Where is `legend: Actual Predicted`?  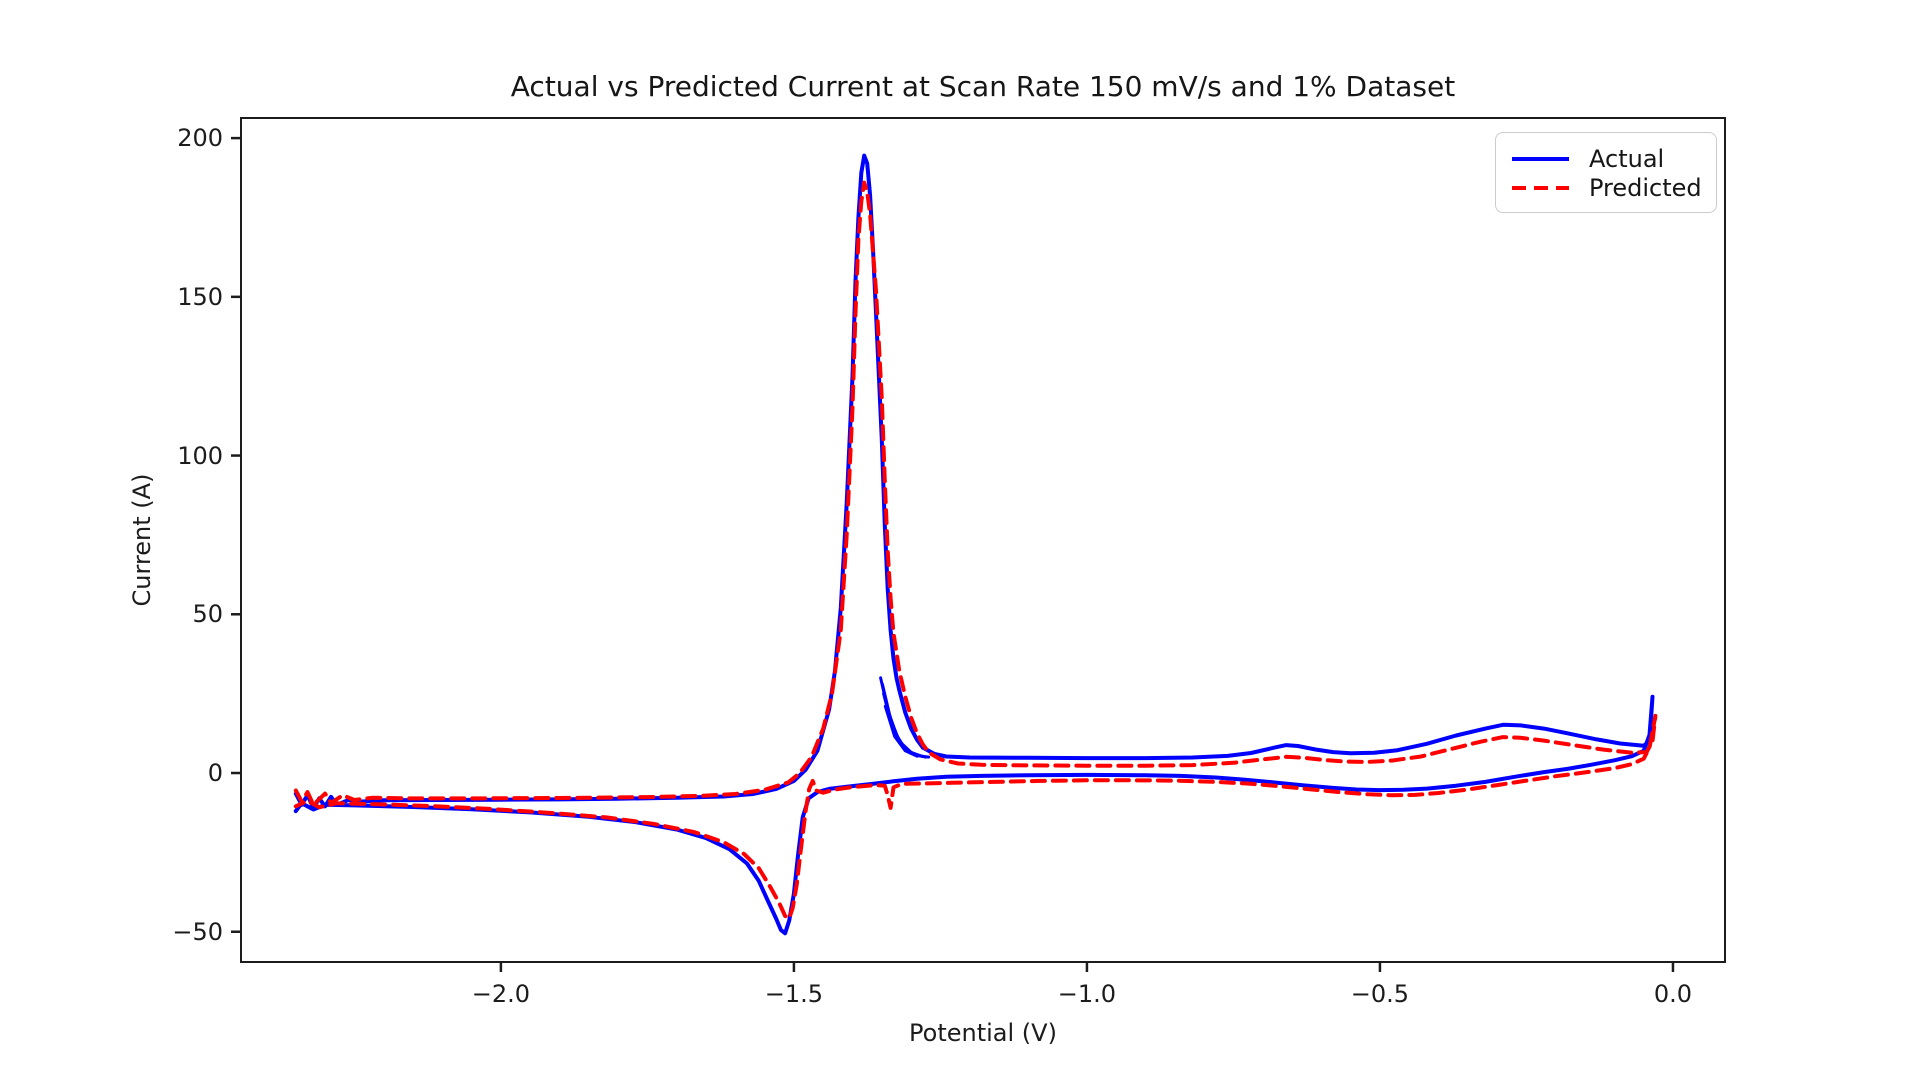 legend: Actual Predicted is located at coordinates (1606, 172).